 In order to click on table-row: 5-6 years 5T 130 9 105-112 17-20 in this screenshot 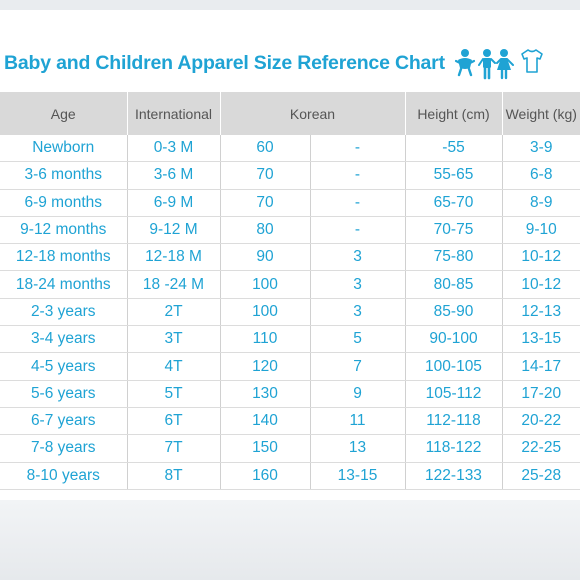, I will do `click(290, 394)`.